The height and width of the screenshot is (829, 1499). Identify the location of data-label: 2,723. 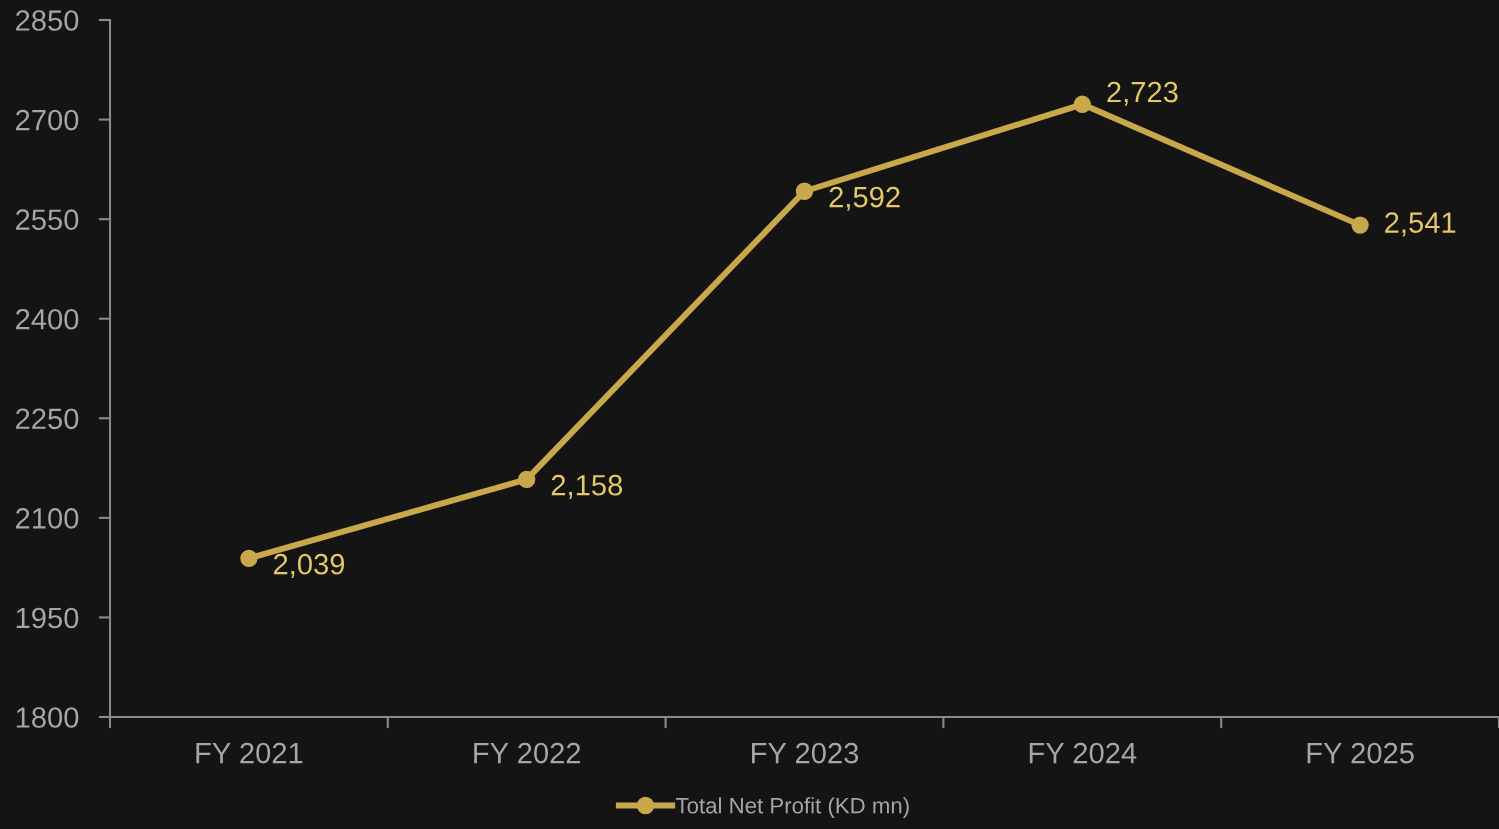
(1142, 93).